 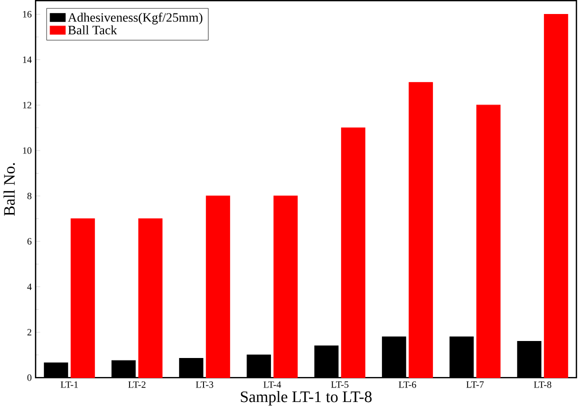 I want to click on y-tick-label: 12, so click(x=27, y=105).